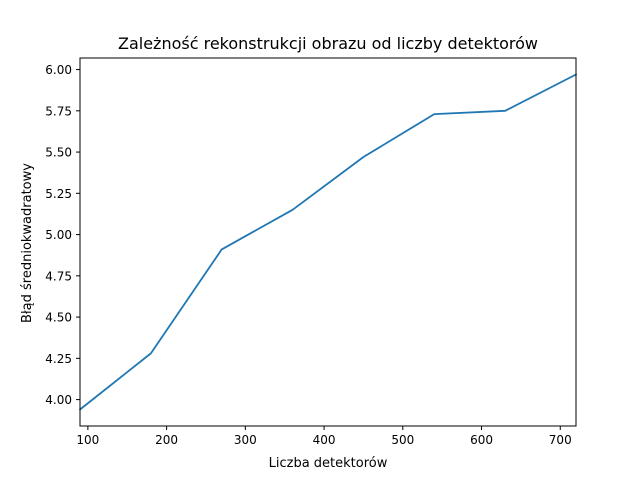 The width and height of the screenshot is (640, 480). What do you see at coordinates (324, 440) in the screenshot?
I see `x-tick-label: 400` at bounding box center [324, 440].